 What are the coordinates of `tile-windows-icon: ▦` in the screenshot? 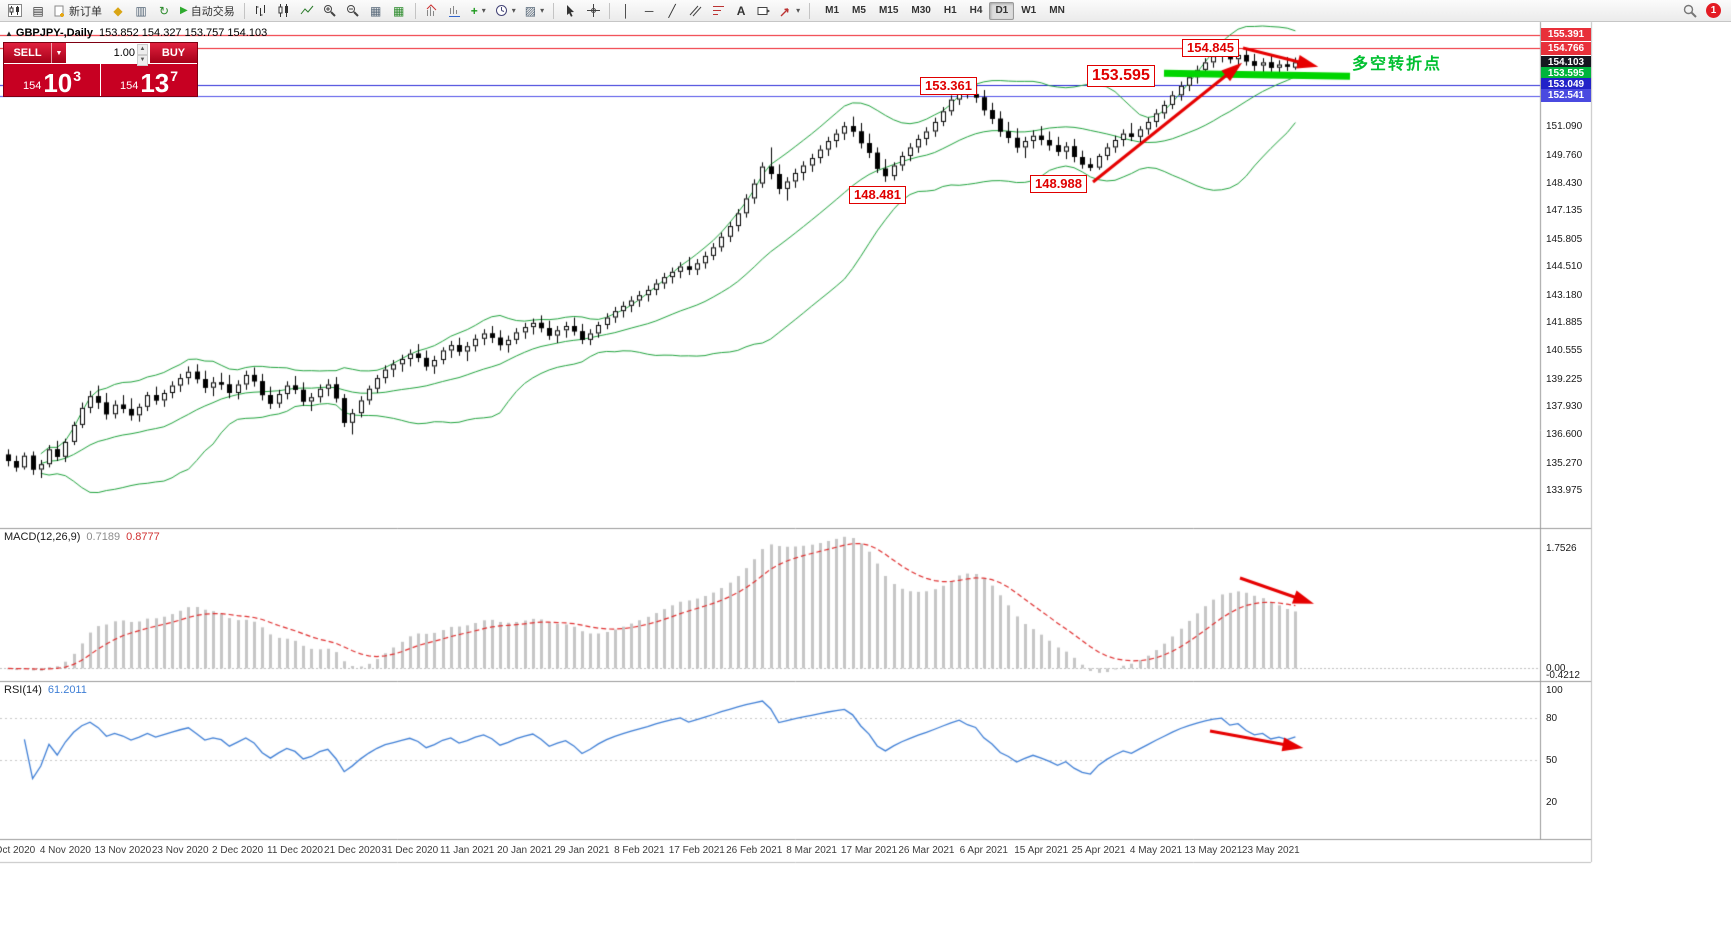 It's located at (376, 10).